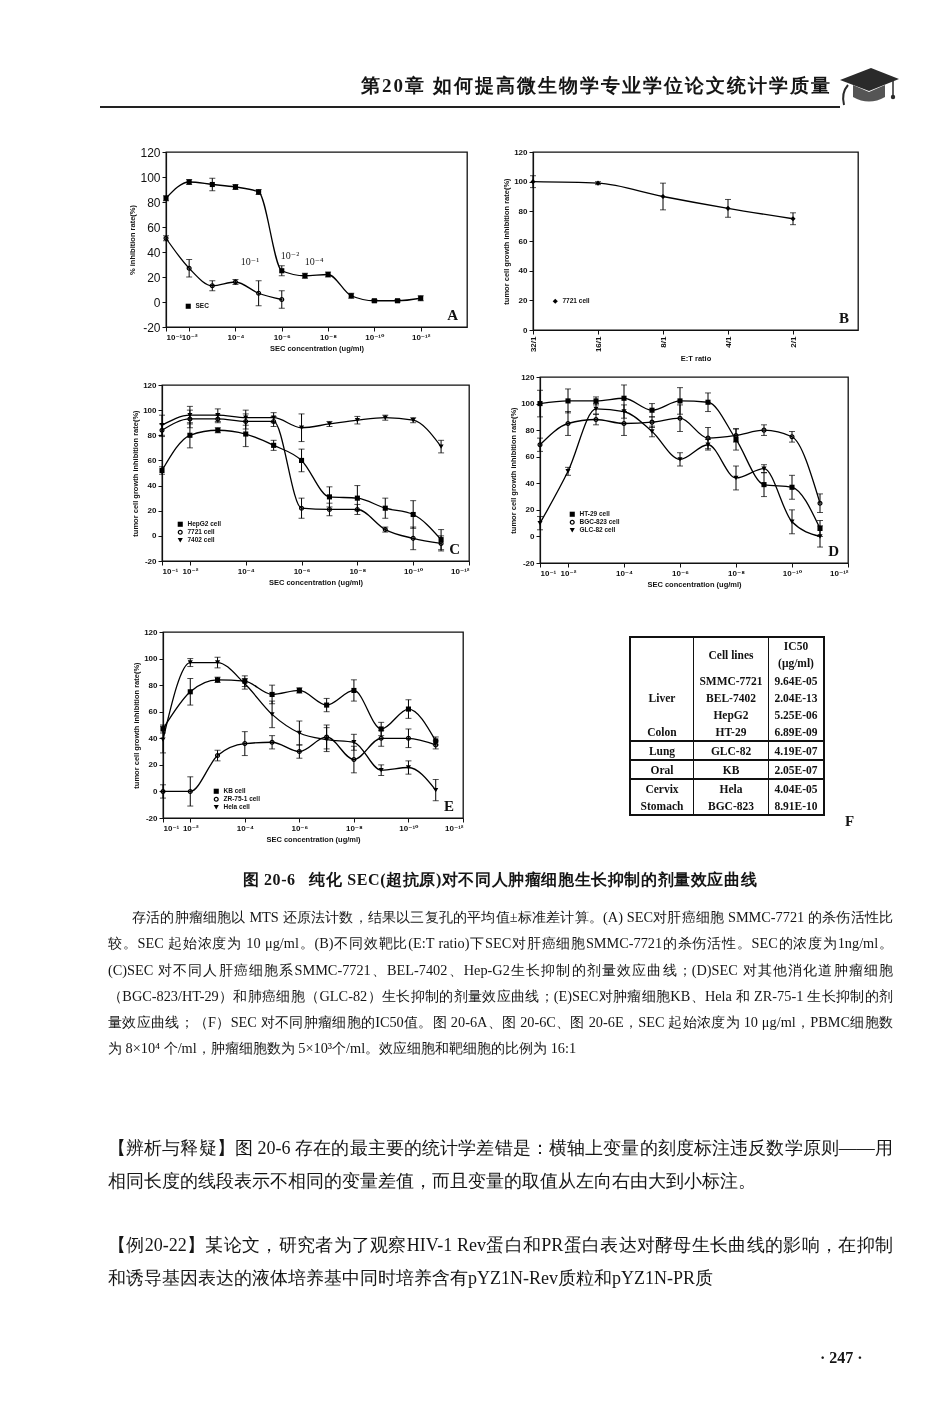 The height and width of the screenshot is (1409, 950). What do you see at coordinates (796, 714) in the screenshot?
I see `text: 5.25E-06` at bounding box center [796, 714].